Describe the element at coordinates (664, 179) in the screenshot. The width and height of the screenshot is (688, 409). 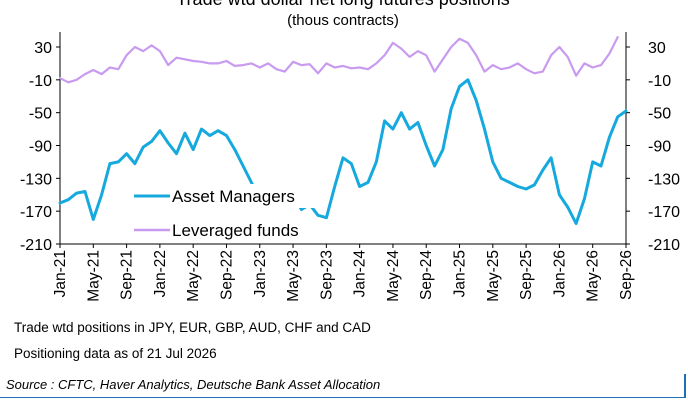
I see `y-tick-label-right: -130` at that location.